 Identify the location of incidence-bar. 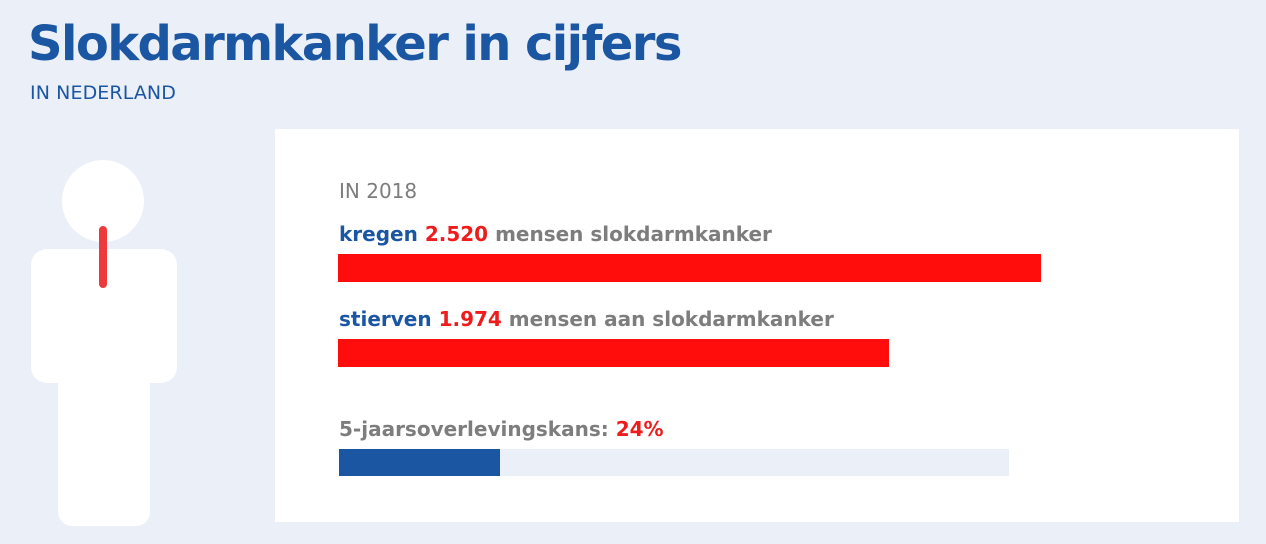
(689, 268).